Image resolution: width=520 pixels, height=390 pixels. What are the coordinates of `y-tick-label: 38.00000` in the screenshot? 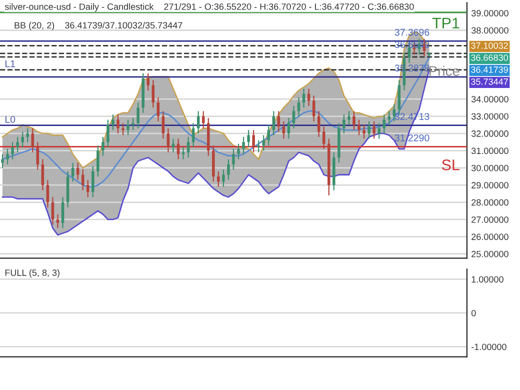 It's located at (489, 30).